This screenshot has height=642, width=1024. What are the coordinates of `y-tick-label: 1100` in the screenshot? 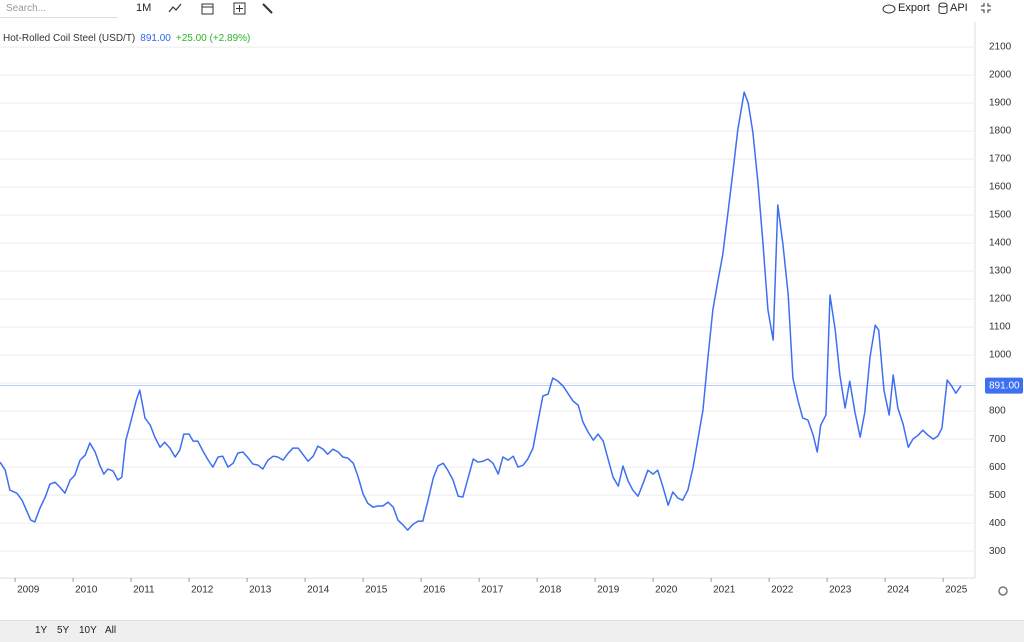 It's located at (1000, 327).